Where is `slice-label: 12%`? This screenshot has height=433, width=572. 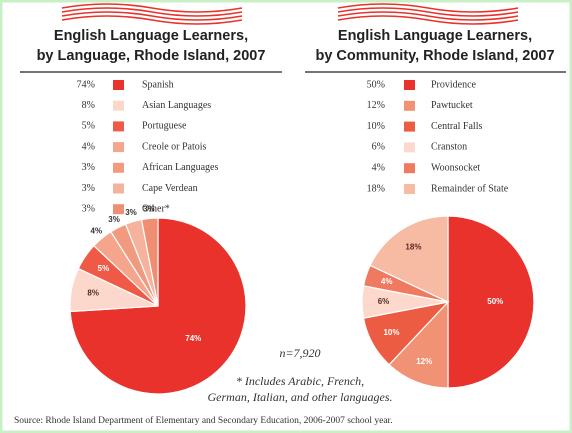 slice-label: 12% is located at coordinates (424, 361).